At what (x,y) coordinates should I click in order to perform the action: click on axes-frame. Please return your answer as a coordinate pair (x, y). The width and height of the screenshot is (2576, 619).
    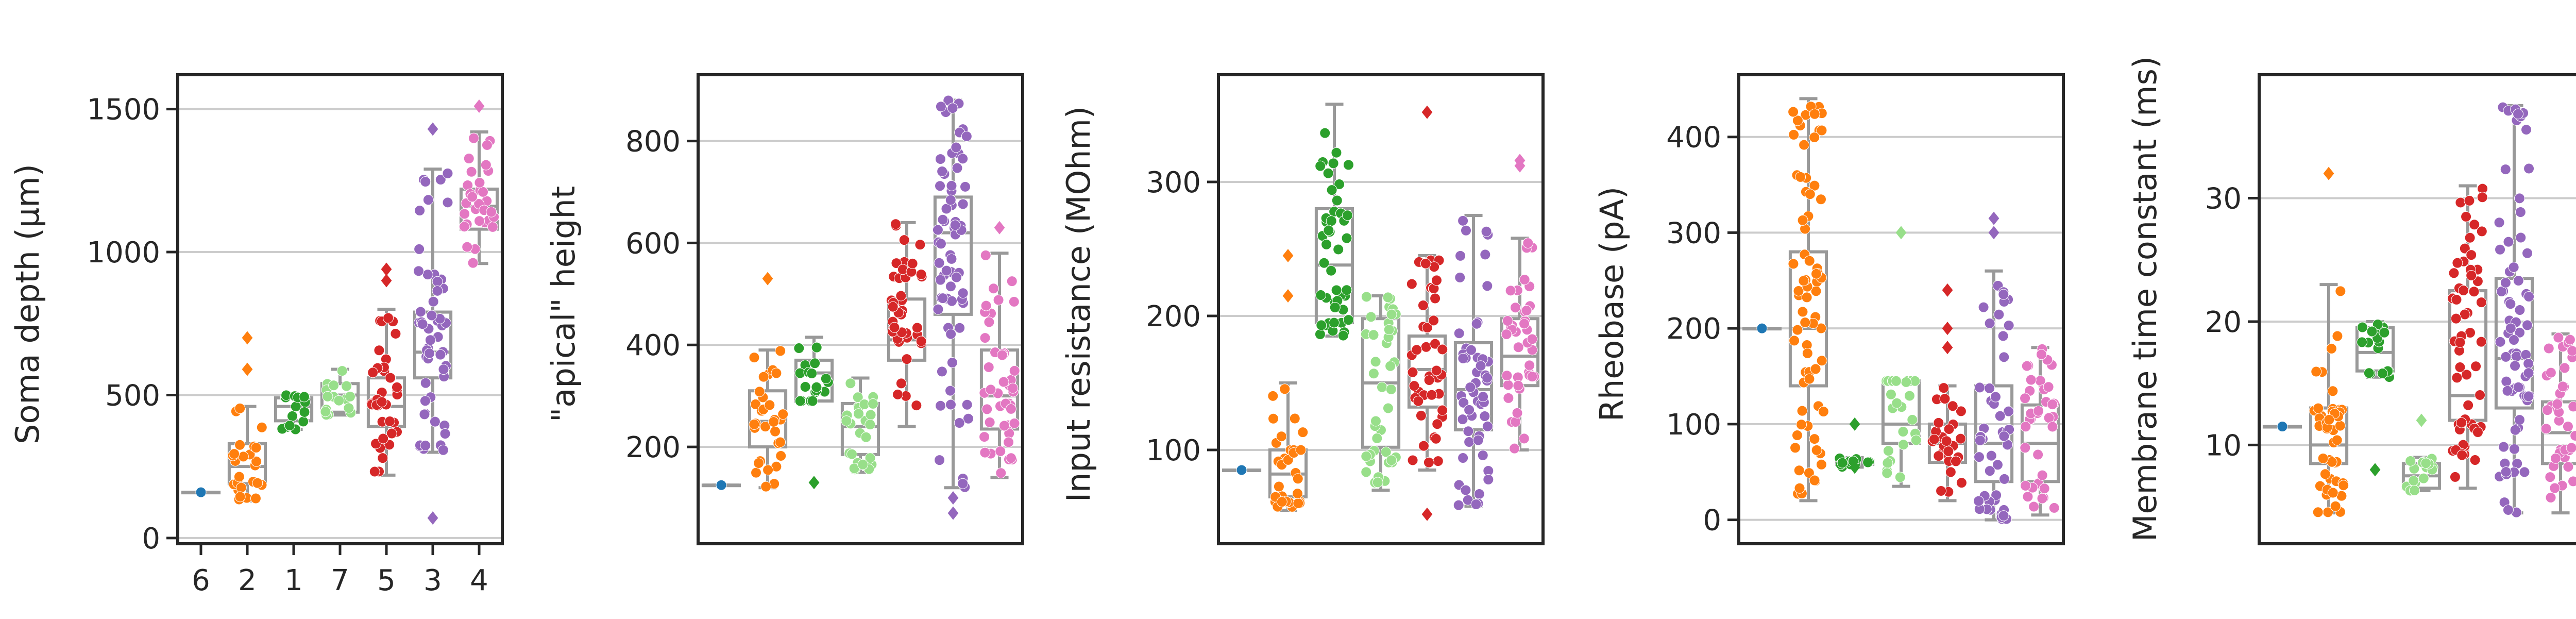
    Looking at the image, I should click on (1381, 309).